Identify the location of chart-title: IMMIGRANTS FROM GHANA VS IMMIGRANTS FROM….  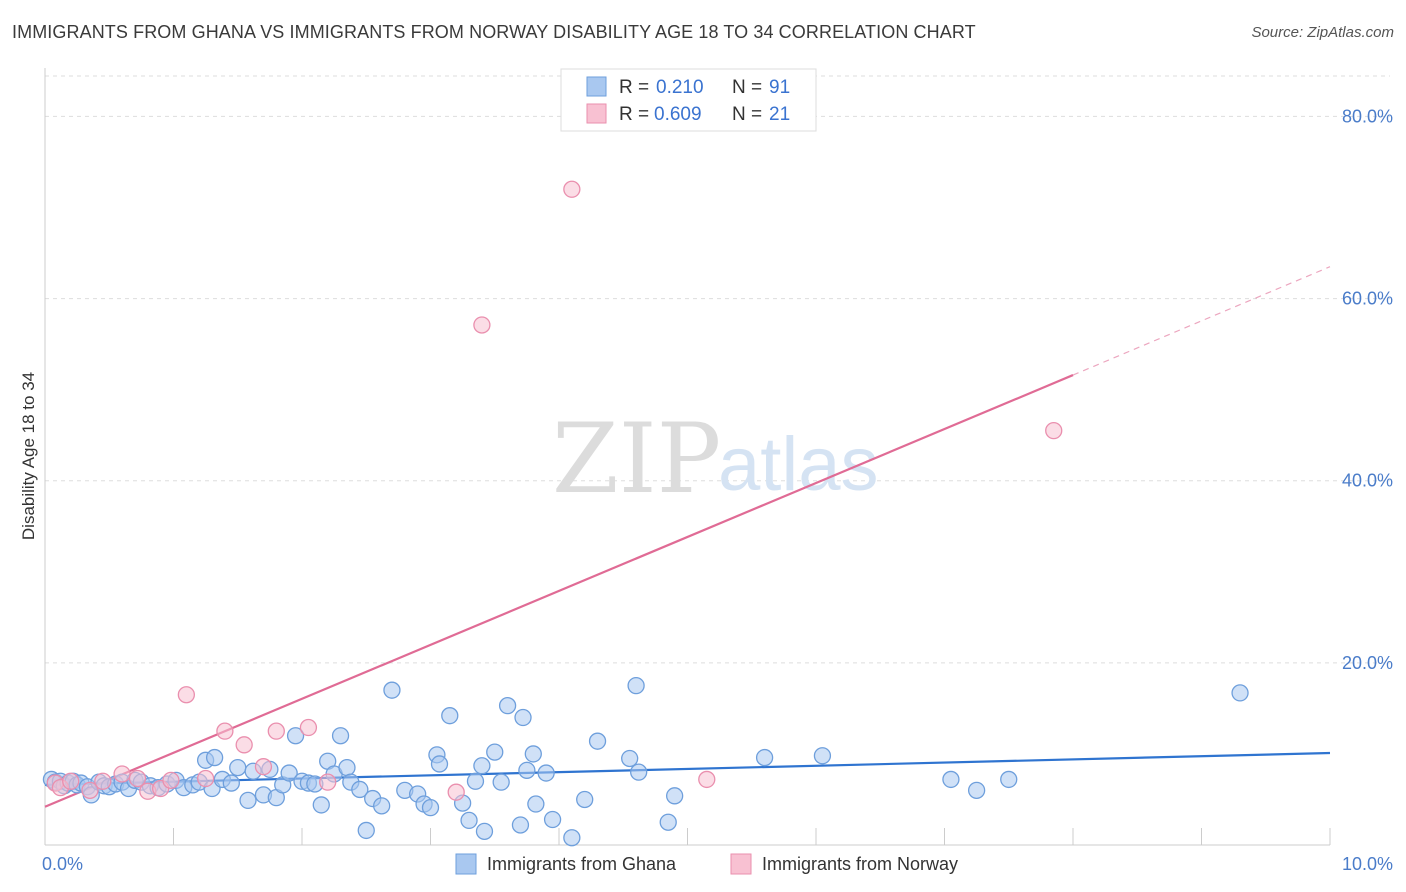
(494, 32).